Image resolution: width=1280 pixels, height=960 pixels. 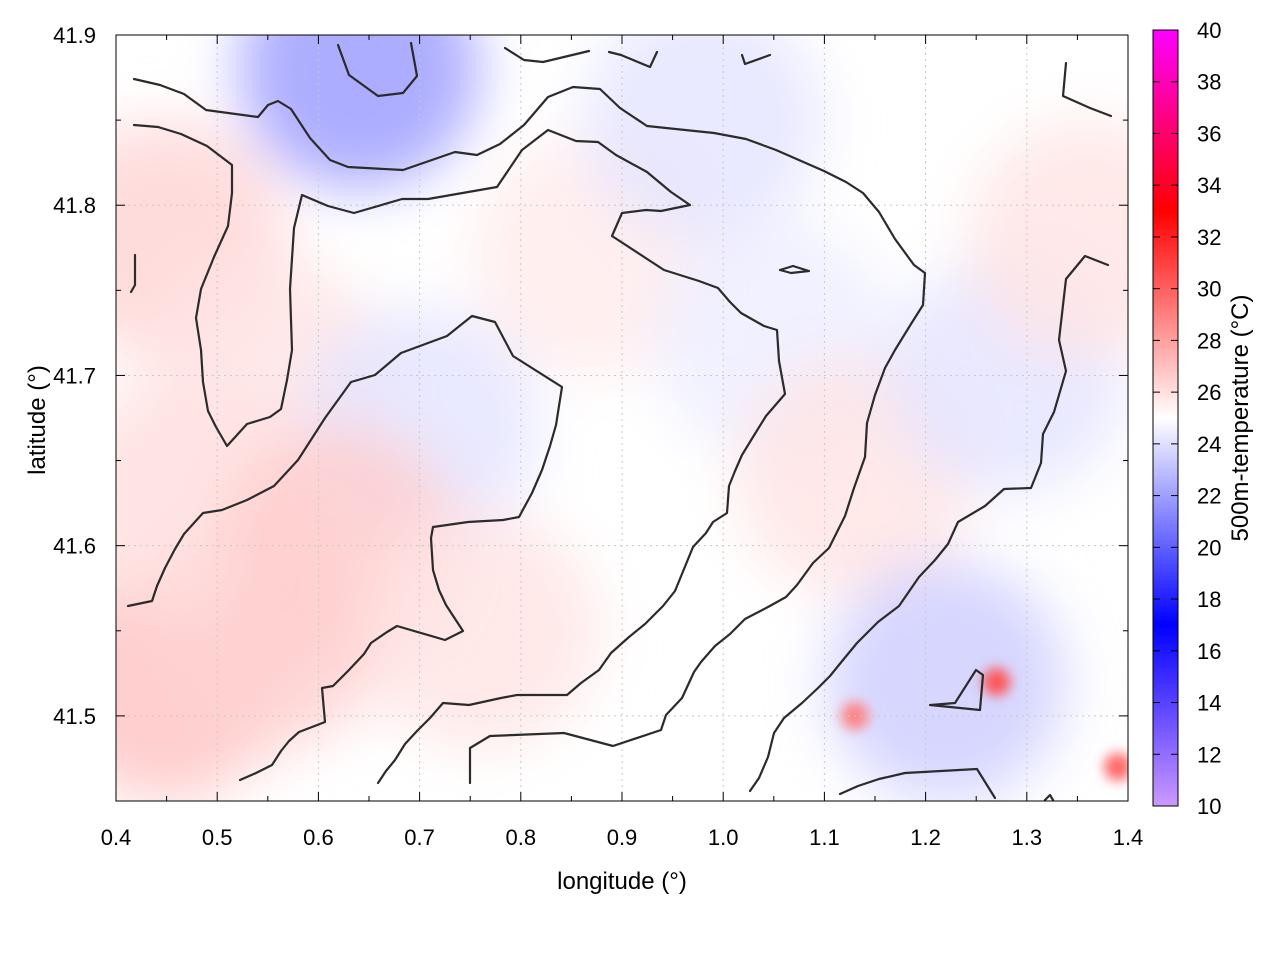 I want to click on colorbar-tick-label: 10, so click(x=1209, y=806).